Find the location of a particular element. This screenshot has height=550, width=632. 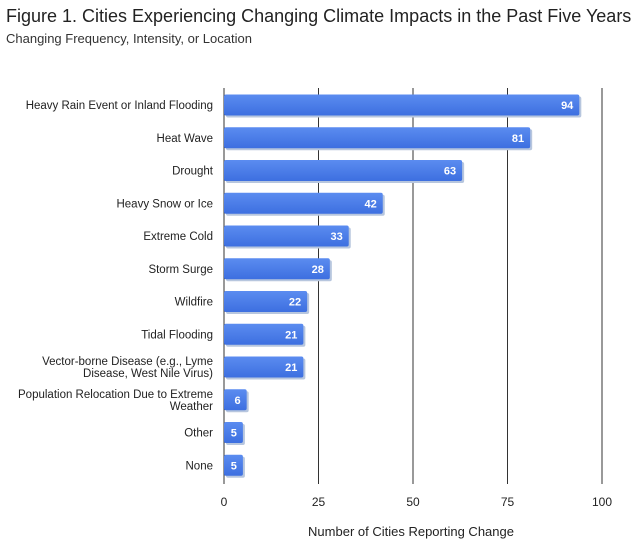

x-tick-label: 0 is located at coordinates (224, 502).